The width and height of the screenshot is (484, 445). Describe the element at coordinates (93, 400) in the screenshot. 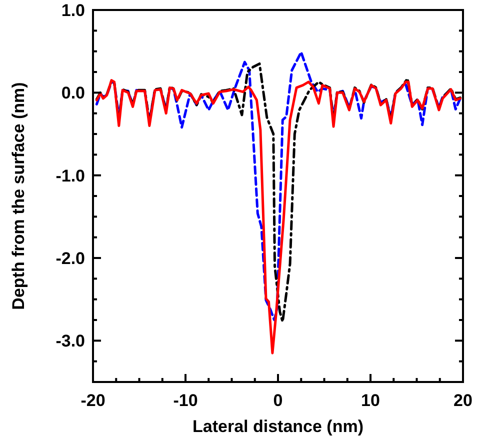

I see `x-tick-label: -20` at that location.